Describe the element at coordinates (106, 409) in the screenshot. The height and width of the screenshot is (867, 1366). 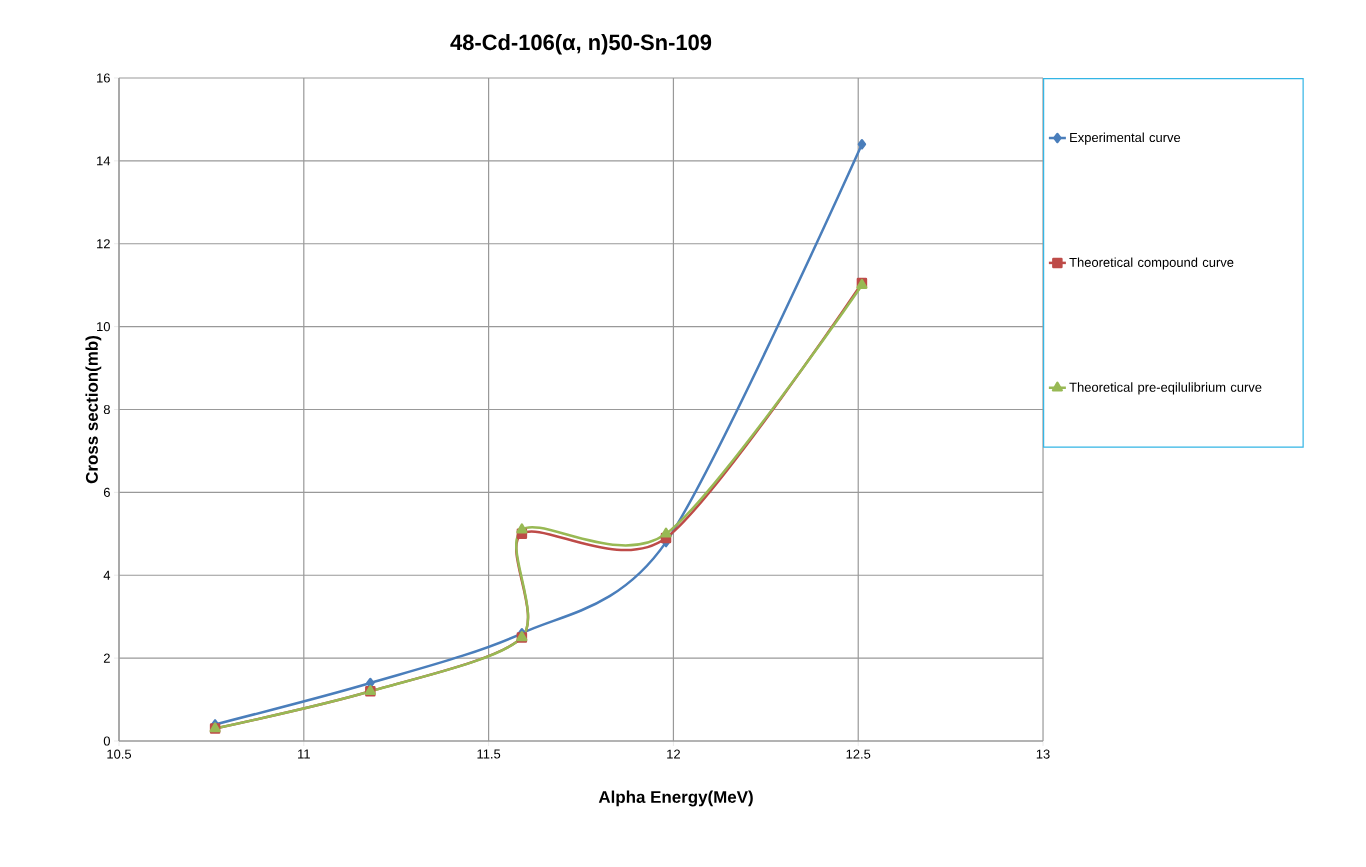
I see `y-tick-label: 8` at that location.